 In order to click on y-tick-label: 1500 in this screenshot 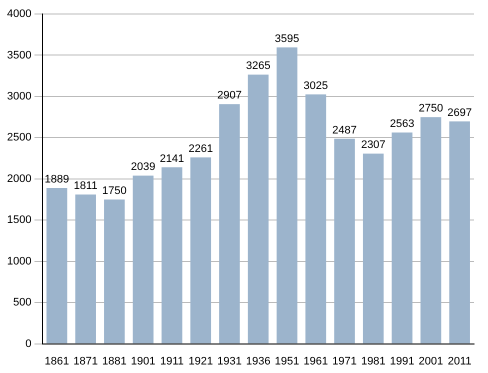, I will do `click(19, 220)`.